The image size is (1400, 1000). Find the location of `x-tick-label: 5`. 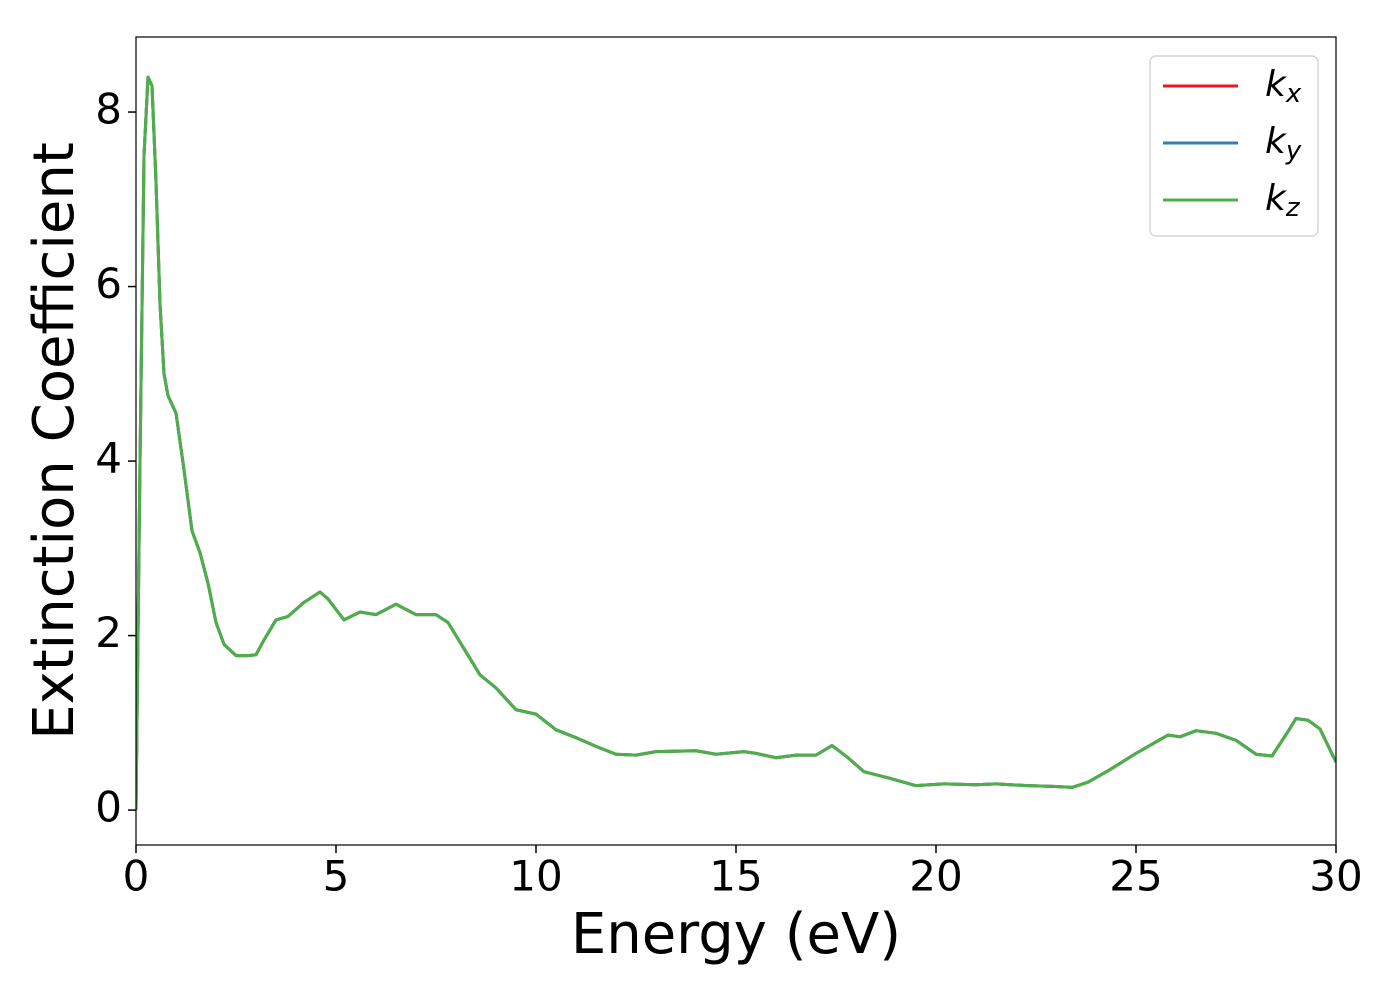

x-tick-label: 5 is located at coordinates (336, 876).